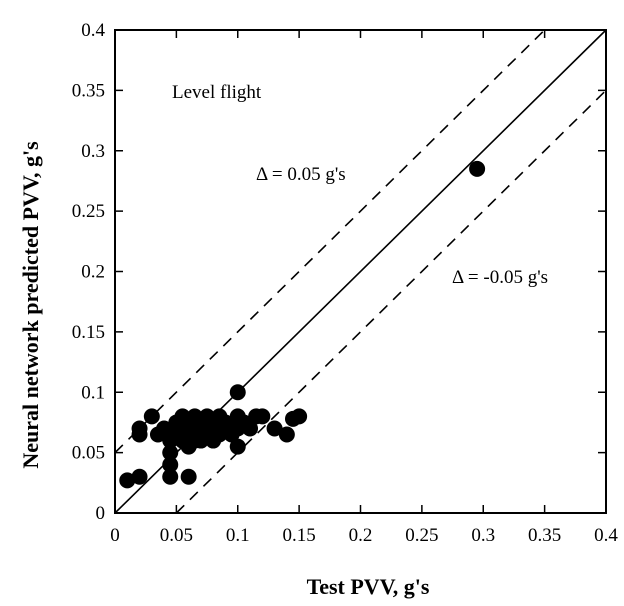  Describe the element at coordinates (421, 535) in the screenshot. I see `x-tick-label: 0.25` at that location.